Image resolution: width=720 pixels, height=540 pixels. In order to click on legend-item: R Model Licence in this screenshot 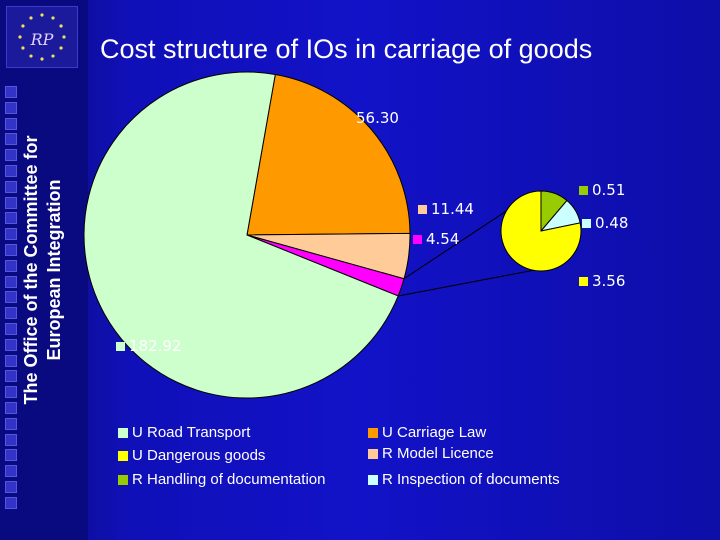, I will do `click(431, 453)`.